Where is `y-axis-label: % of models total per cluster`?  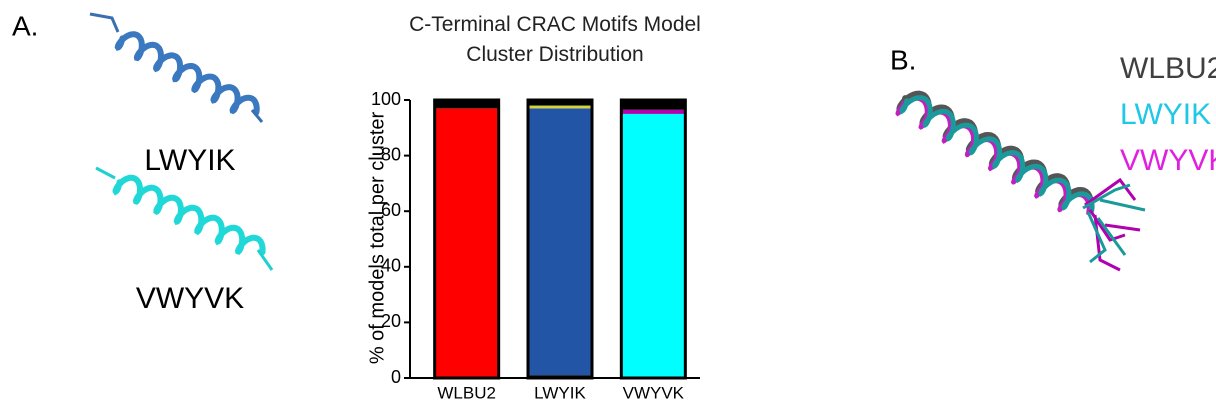
y-axis-label: % of models total per cluster is located at coordinates (377, 237).